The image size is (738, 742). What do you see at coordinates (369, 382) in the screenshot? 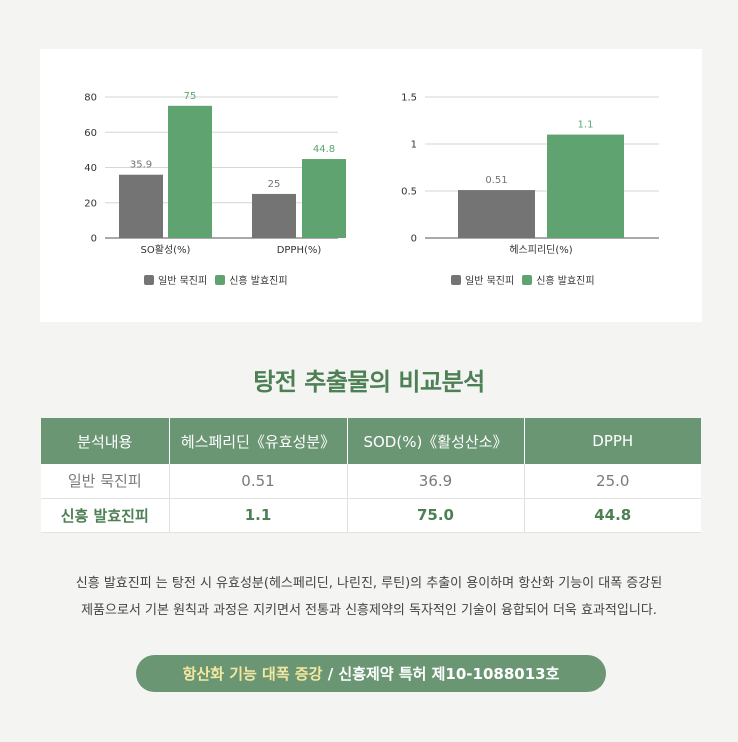
I see `page-title: 탕전 추출물의 비교분석` at bounding box center [369, 382].